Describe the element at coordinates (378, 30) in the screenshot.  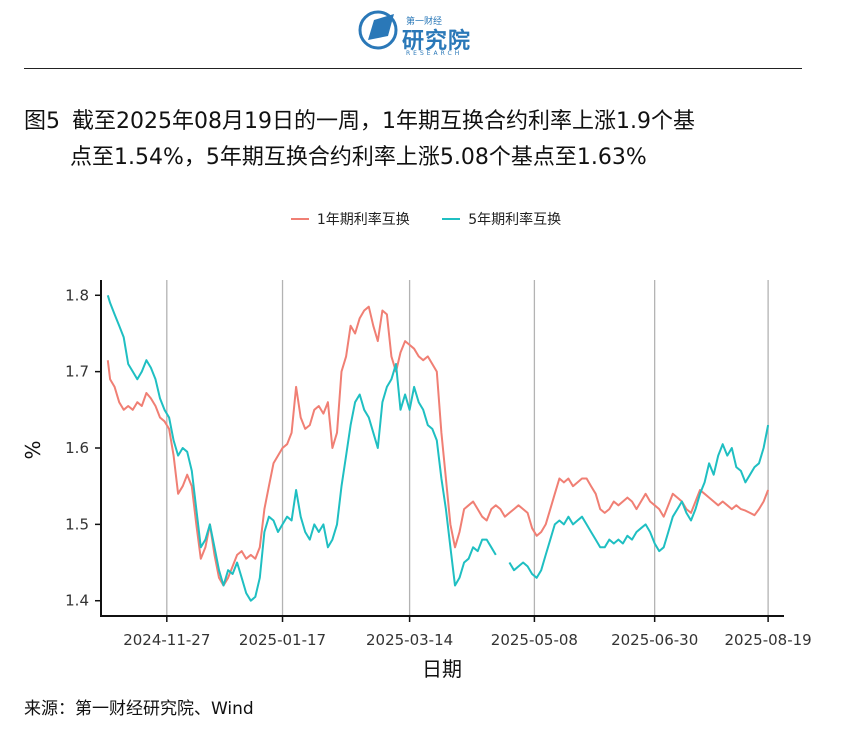
I see `cbn-research-logo-icon` at that location.